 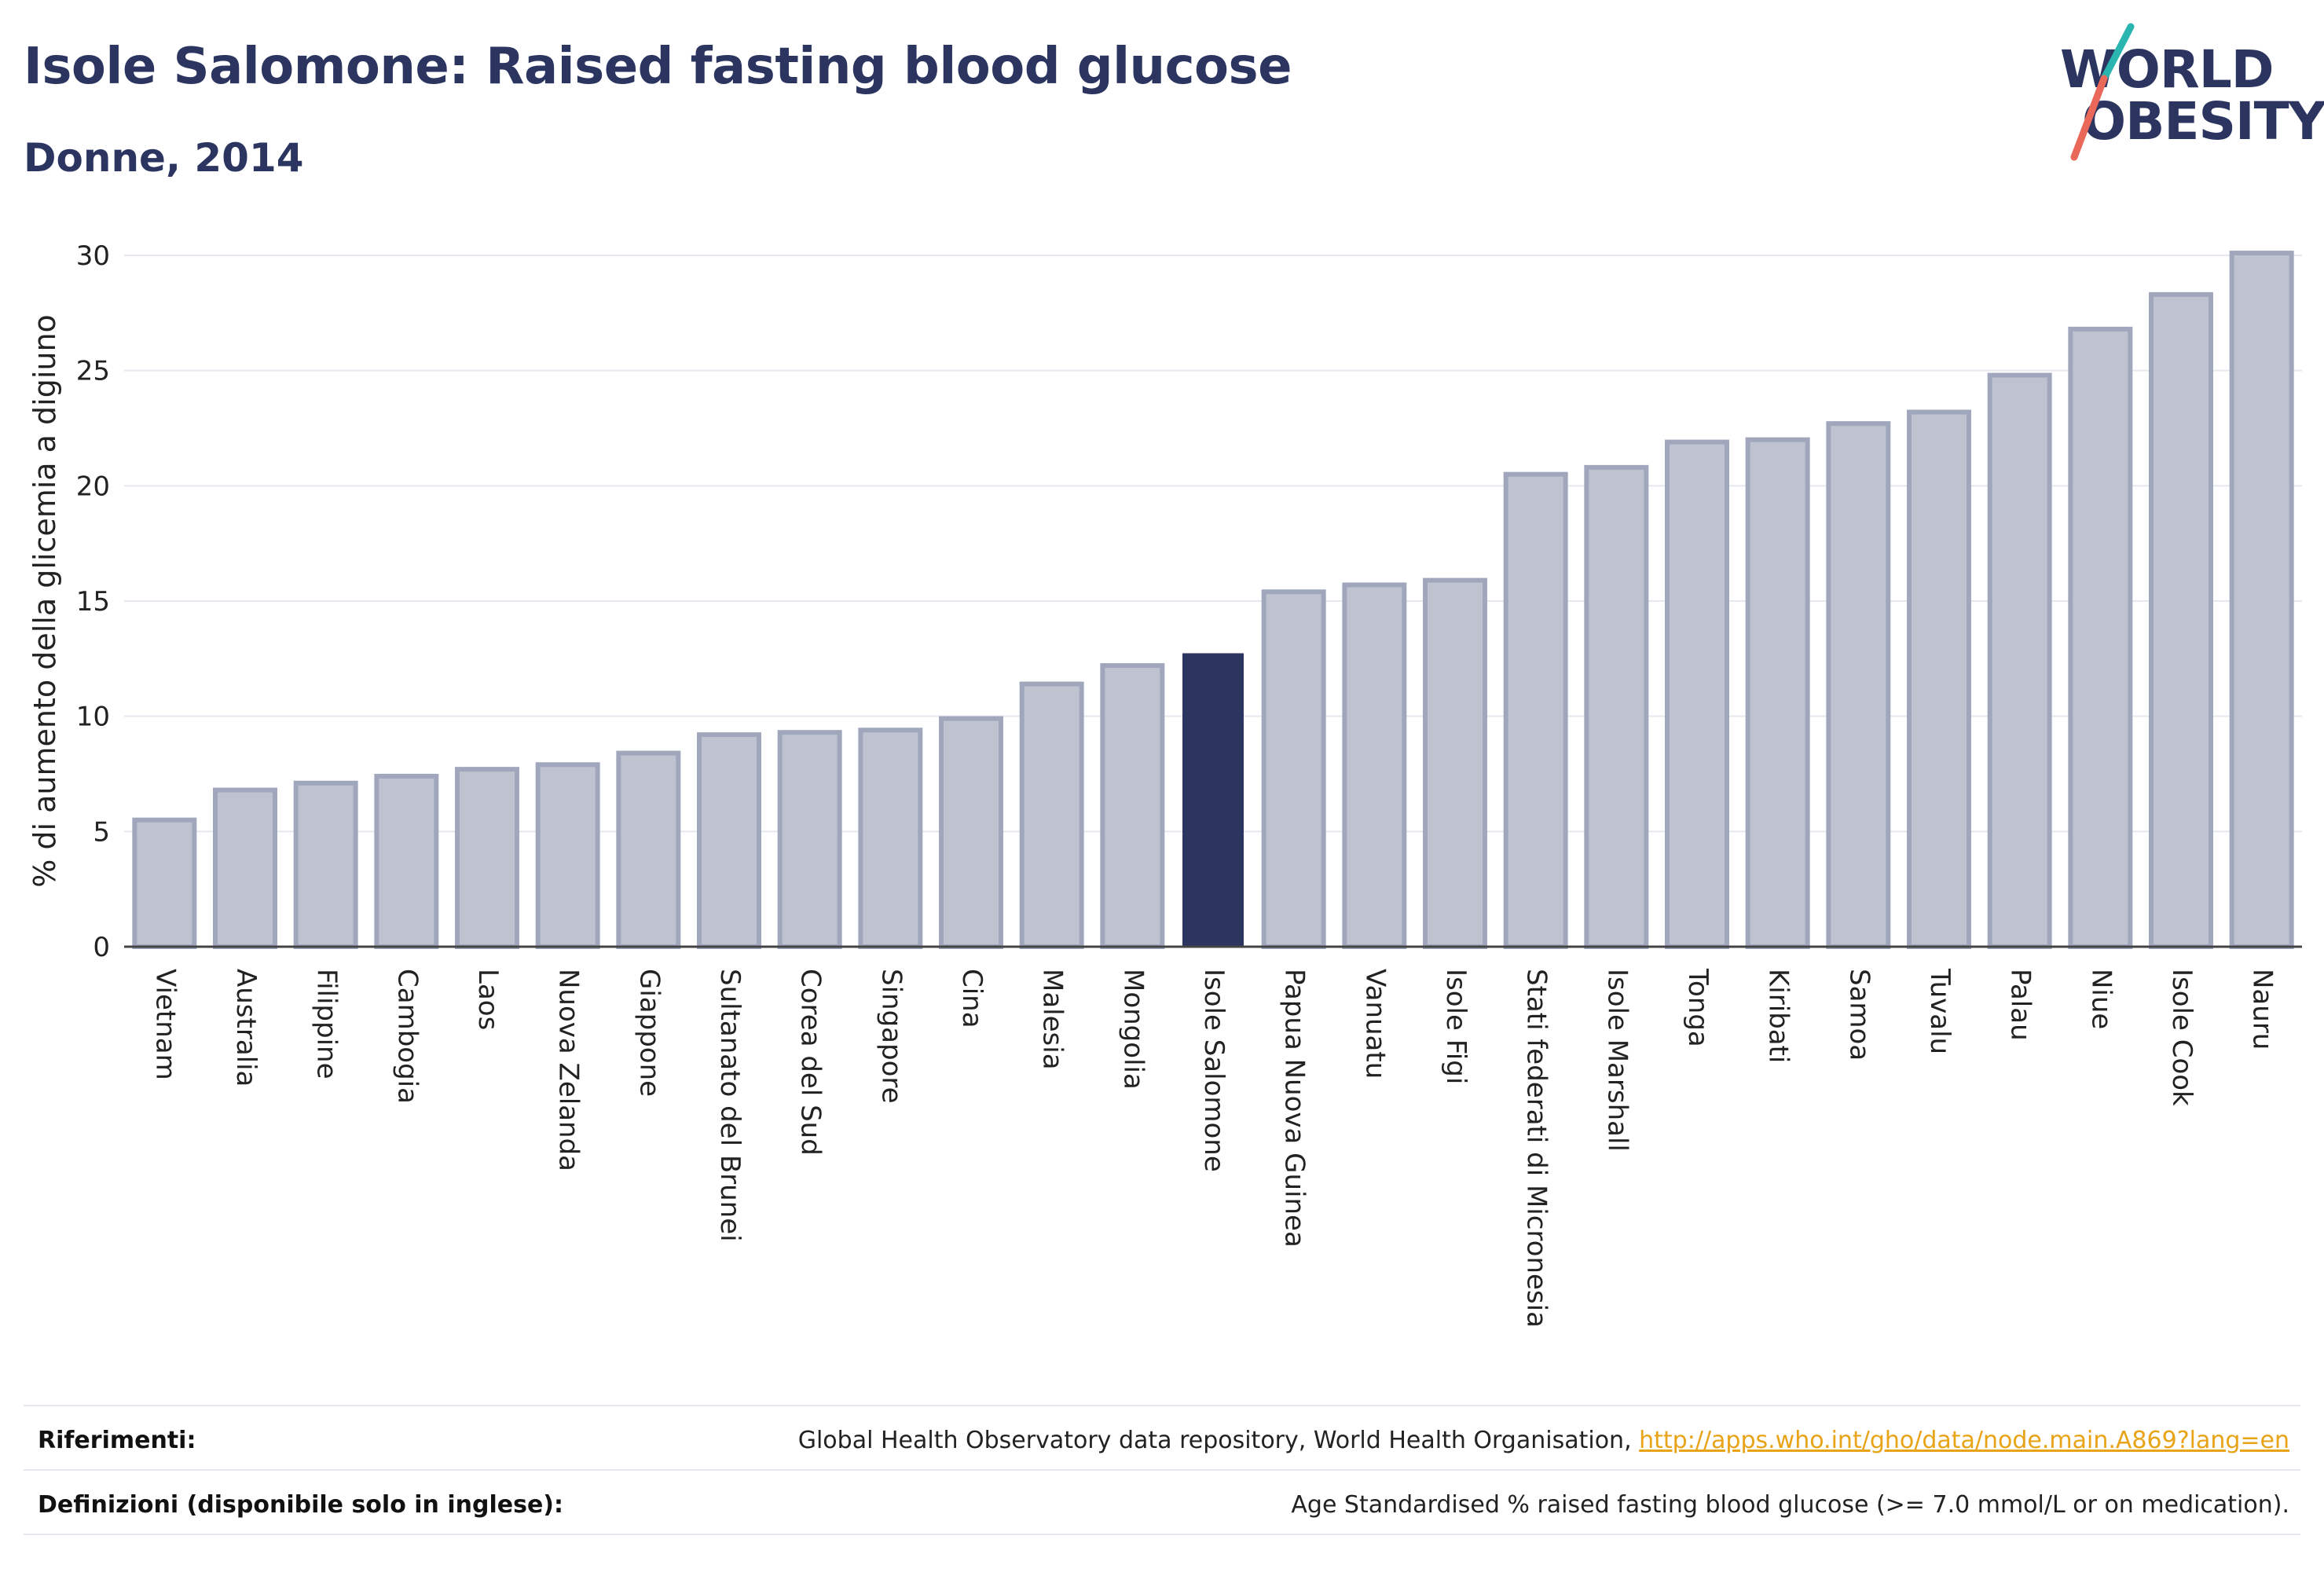 What do you see at coordinates (1162, 1405) in the screenshot?
I see `footer-divider-top` at bounding box center [1162, 1405].